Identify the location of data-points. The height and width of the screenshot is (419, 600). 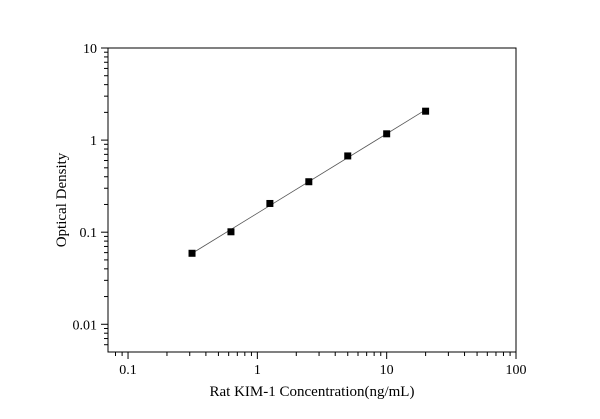
(309, 182).